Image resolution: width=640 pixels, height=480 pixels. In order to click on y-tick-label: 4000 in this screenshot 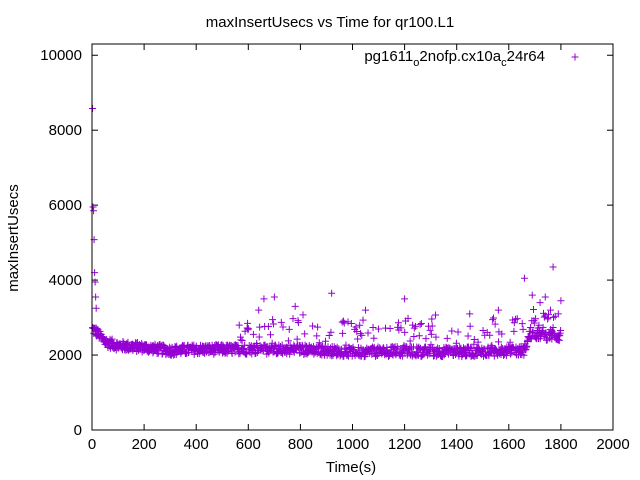, I will do `click(65, 280)`.